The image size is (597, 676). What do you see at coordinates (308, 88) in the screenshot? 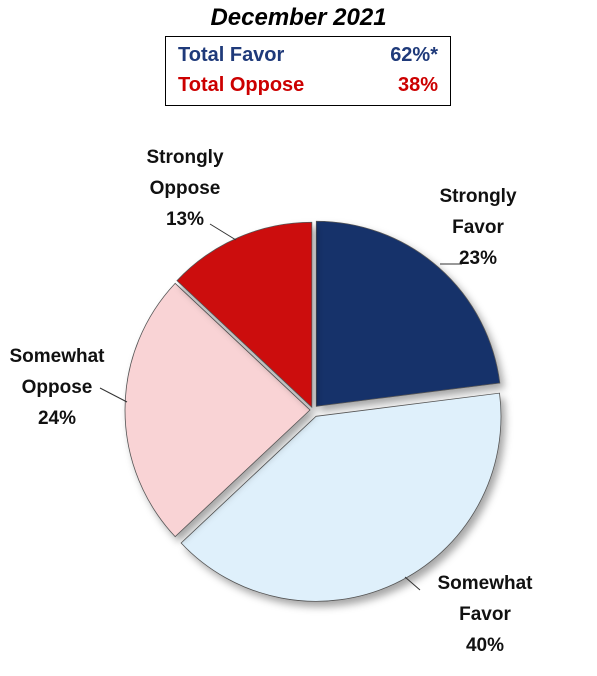
I see `summary-row-oppose: Total Oppose 38%` at bounding box center [308, 88].